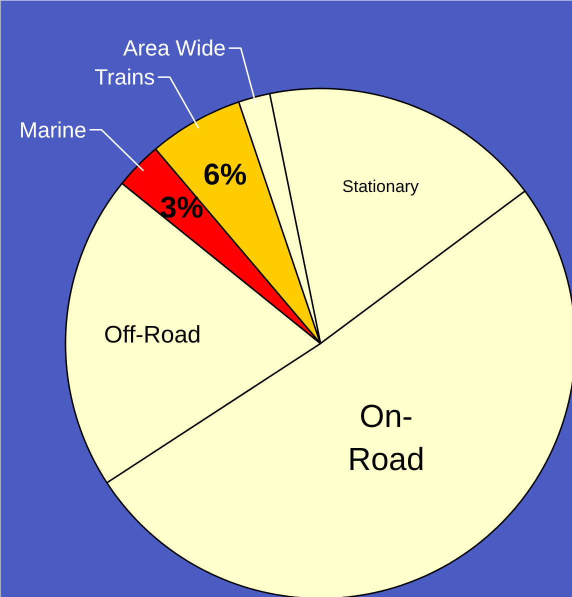 The width and height of the screenshot is (572, 597). Describe the element at coordinates (386, 438) in the screenshot. I see `slice-label: On-Road` at that location.